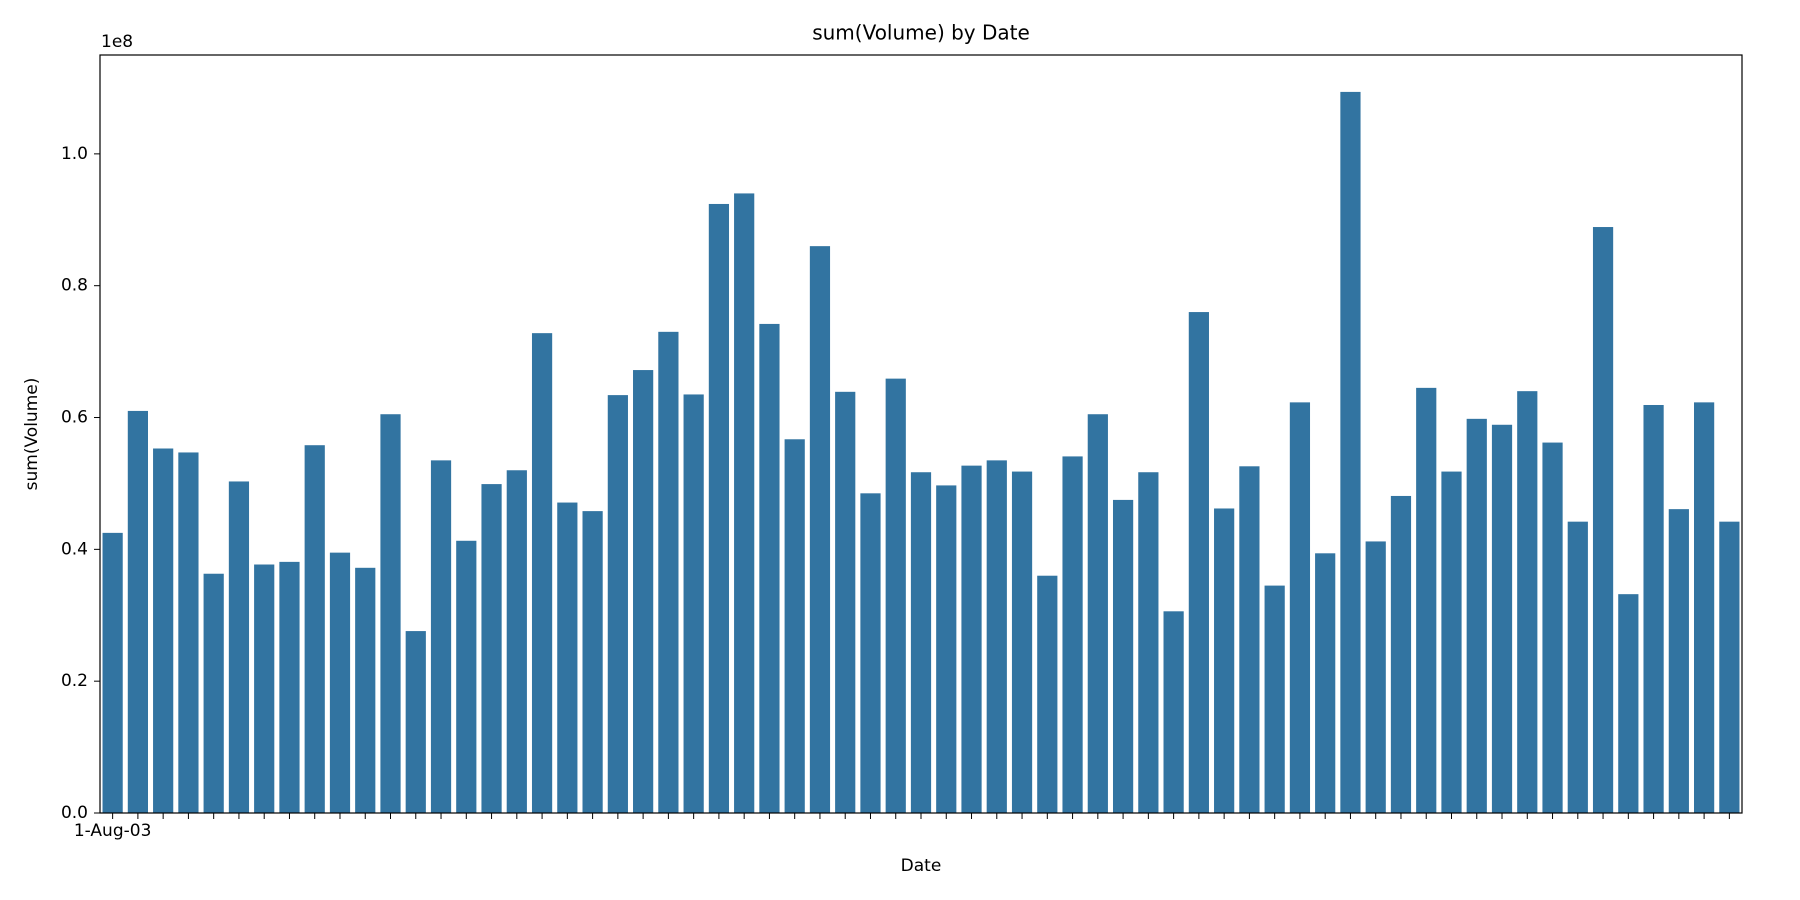  Describe the element at coordinates (921, 33) in the screenshot. I see `chart-title: sum(Volume) by Date` at that location.